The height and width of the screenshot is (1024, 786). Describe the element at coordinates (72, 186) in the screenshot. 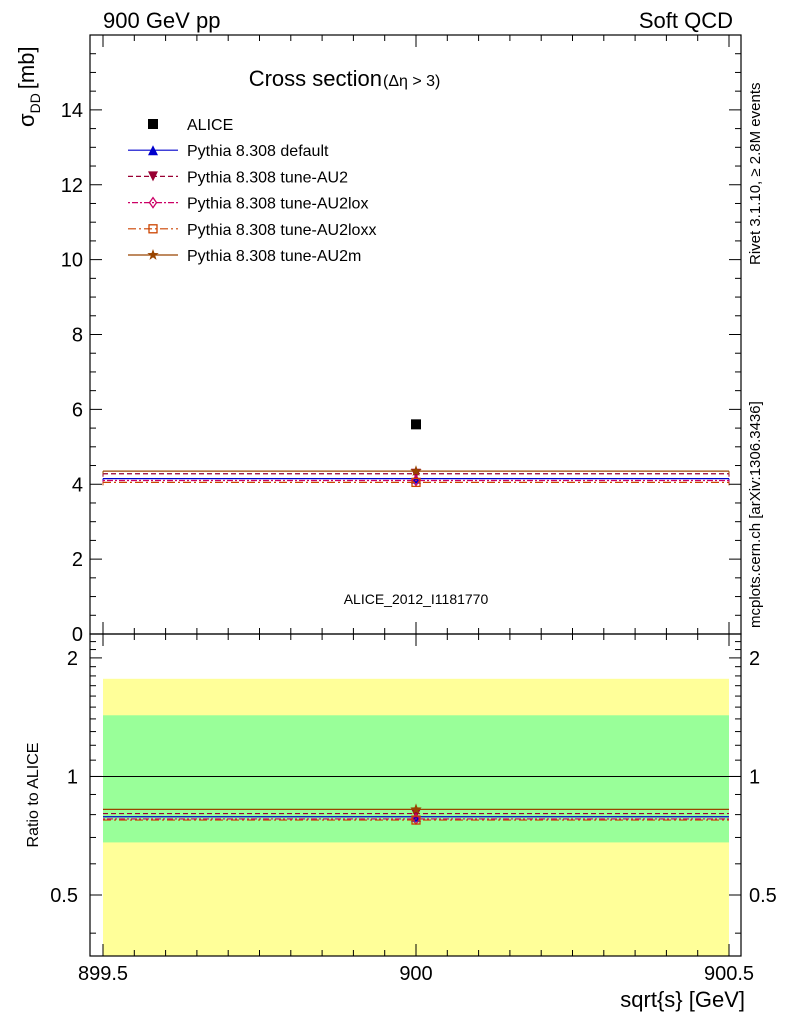

I see `y-tick-label: 12` at that location.